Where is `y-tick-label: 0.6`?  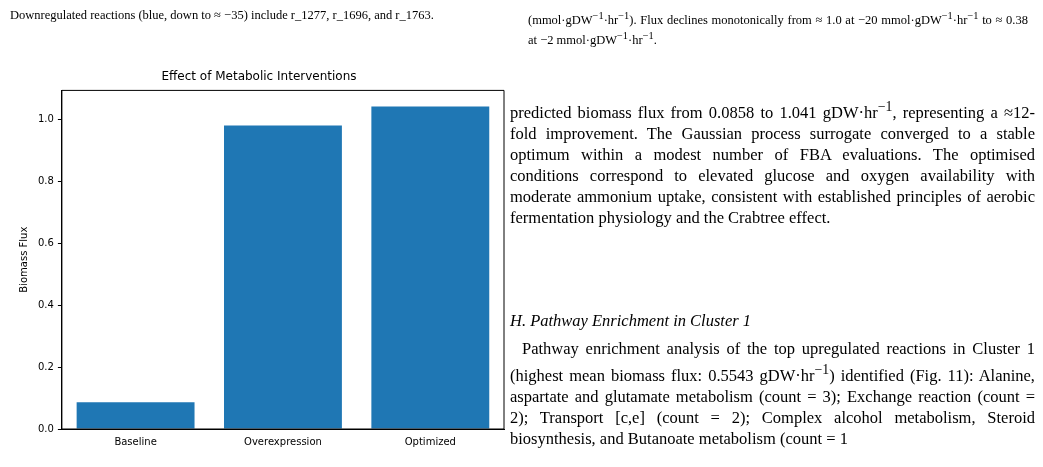 y-tick-label: 0.6 is located at coordinates (46, 242).